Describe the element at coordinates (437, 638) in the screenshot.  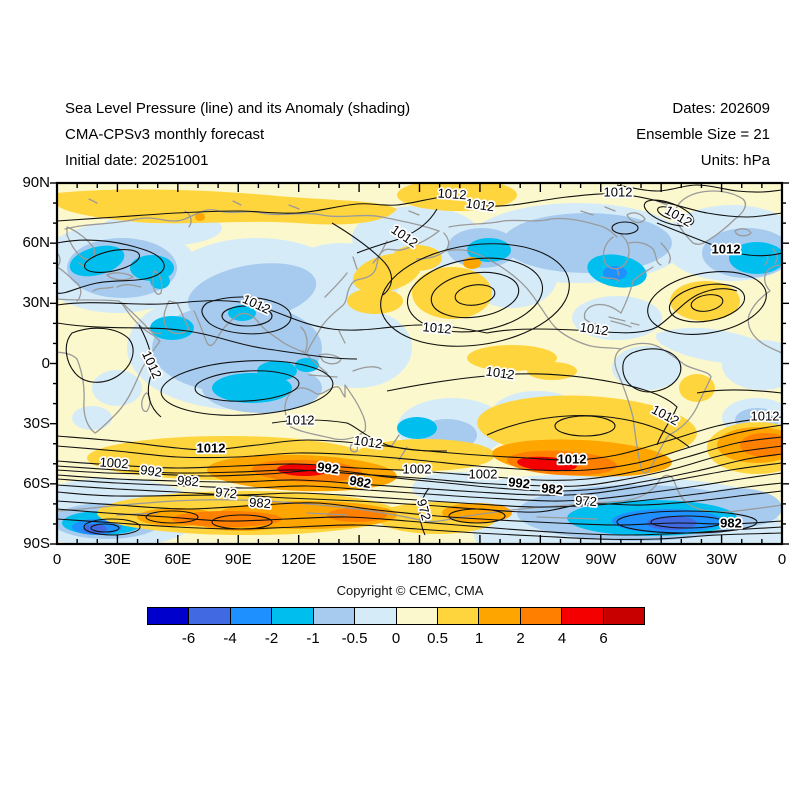
I see `colorbar-tick-label: 0.5` at that location.